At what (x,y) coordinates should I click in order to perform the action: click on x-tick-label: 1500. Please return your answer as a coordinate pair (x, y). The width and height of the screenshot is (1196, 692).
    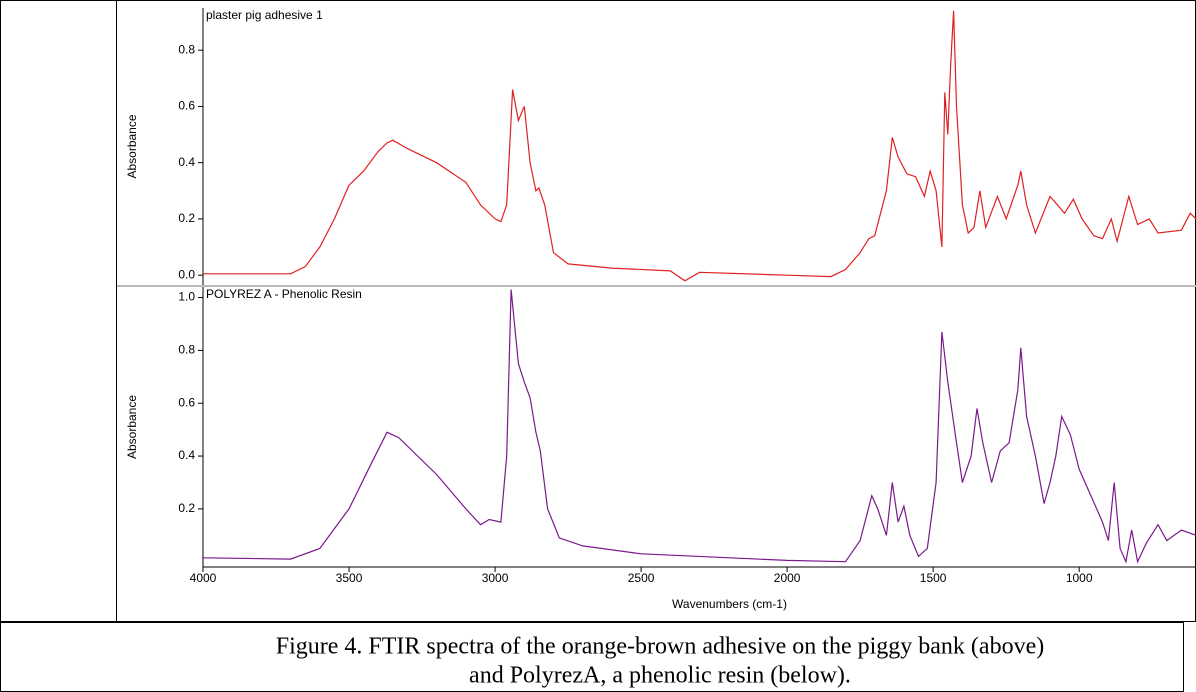
    Looking at the image, I should click on (933, 578).